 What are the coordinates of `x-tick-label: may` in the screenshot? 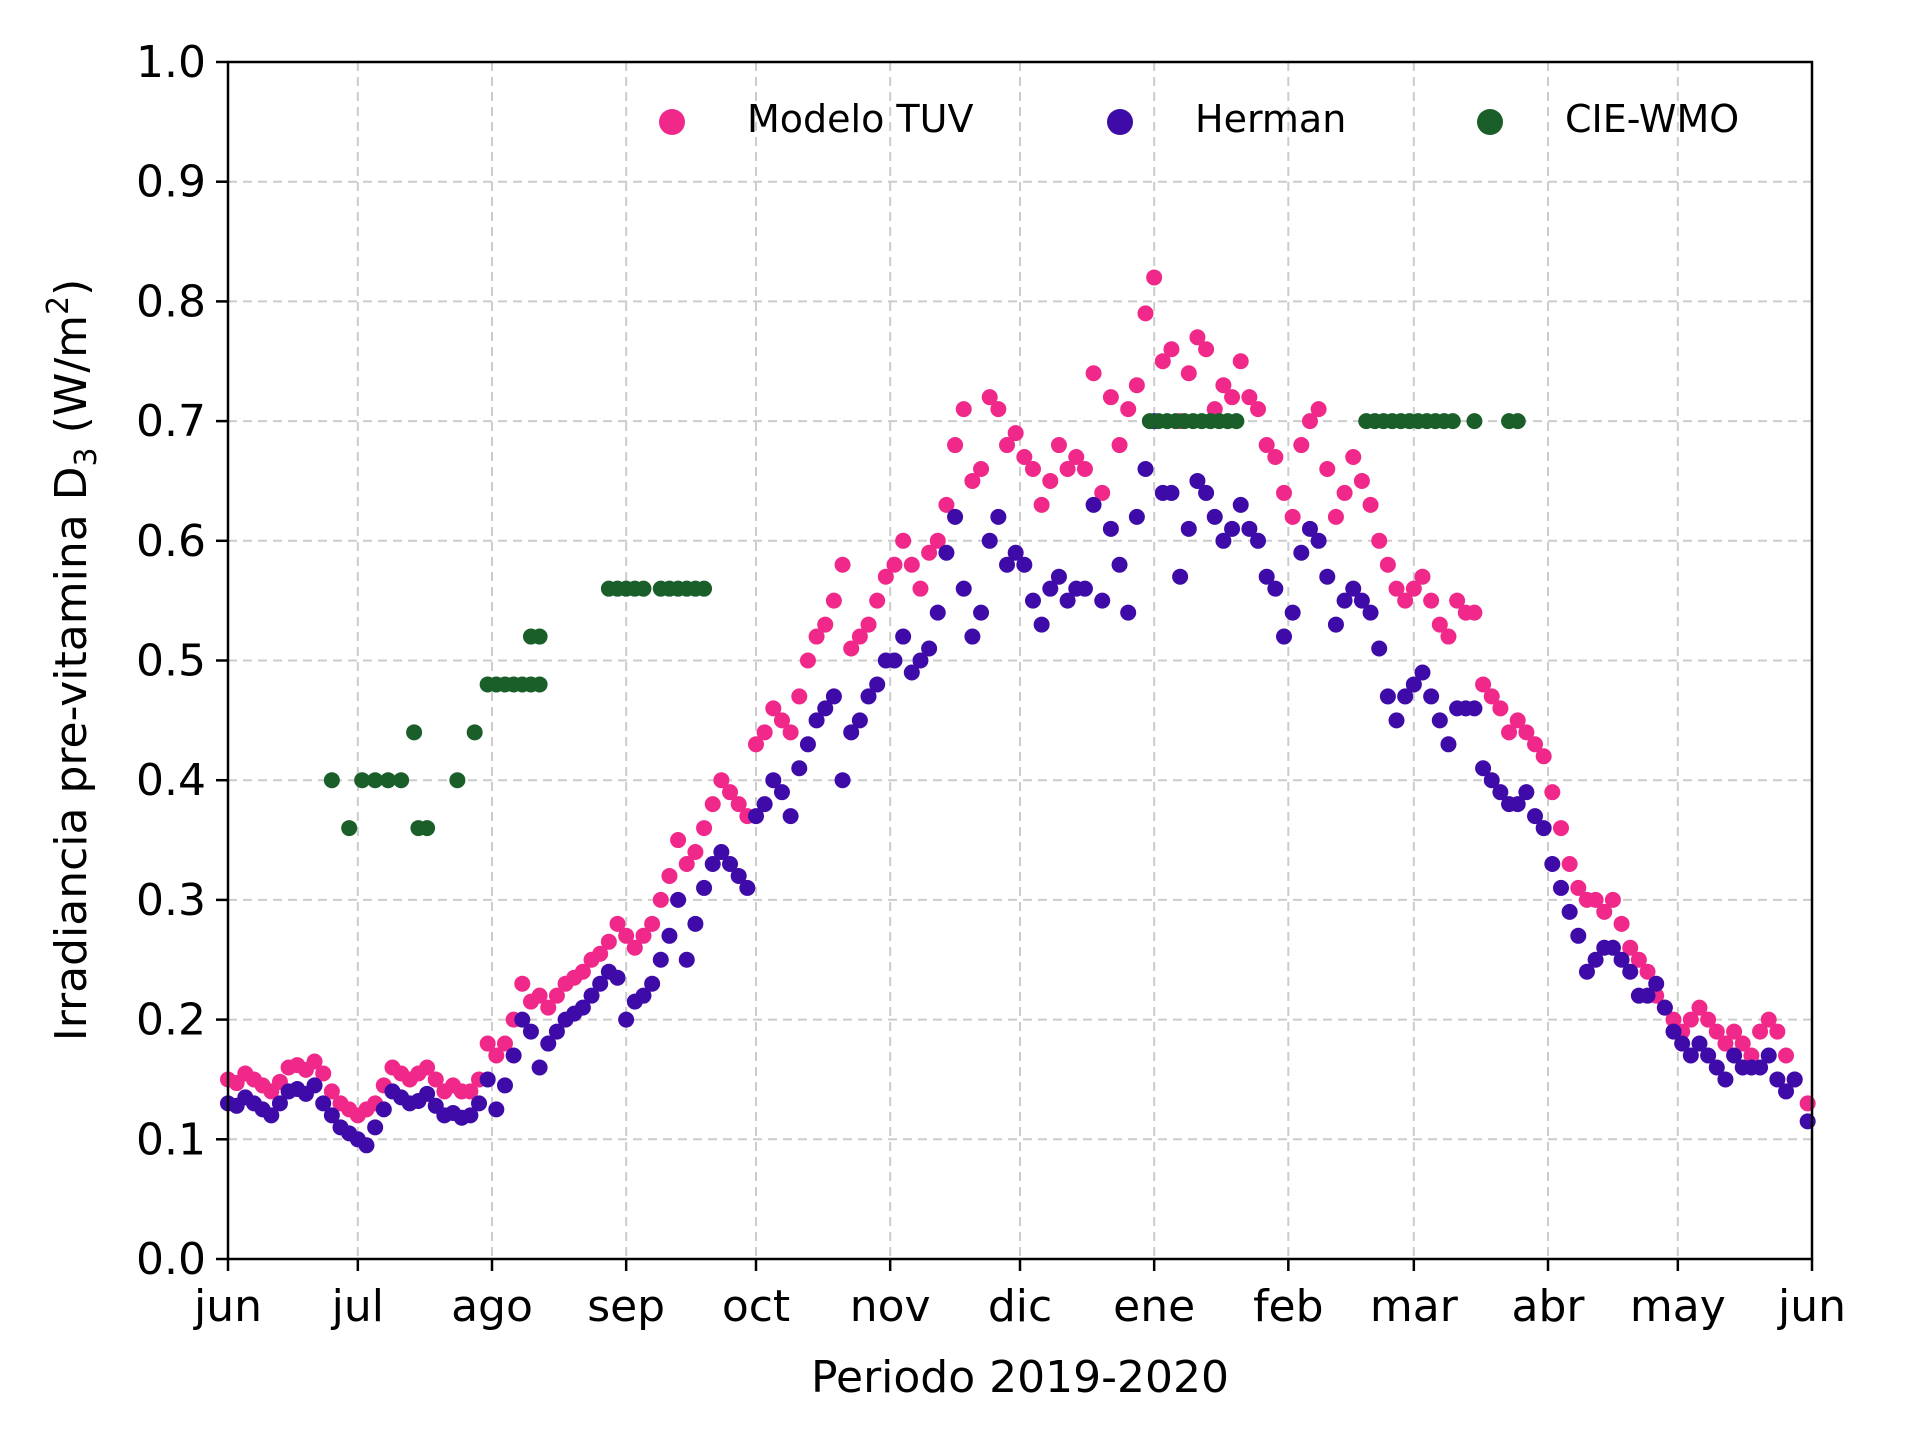 It's located at (1678, 1306).